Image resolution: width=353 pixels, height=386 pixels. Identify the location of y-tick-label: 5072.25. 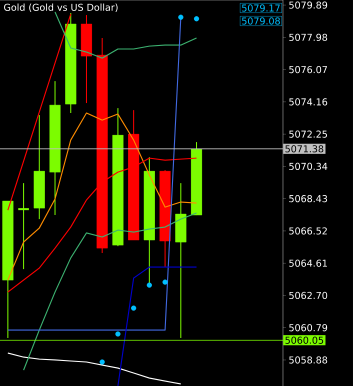
(308, 134).